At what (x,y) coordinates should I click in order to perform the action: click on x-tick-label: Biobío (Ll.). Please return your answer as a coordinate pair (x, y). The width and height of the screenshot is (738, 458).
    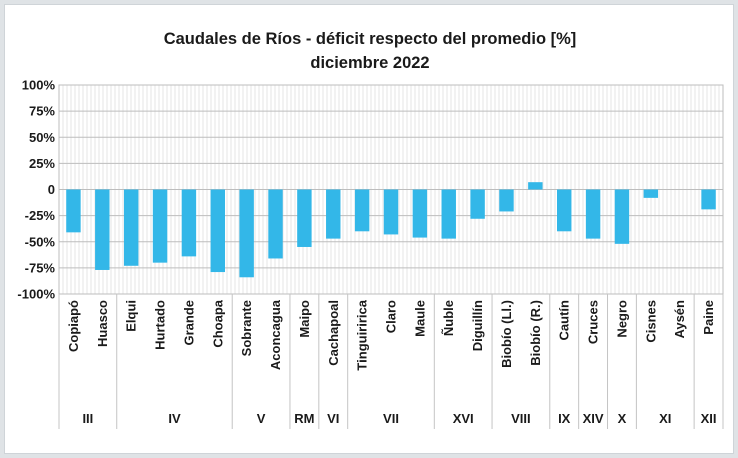
    Looking at the image, I should click on (506, 334).